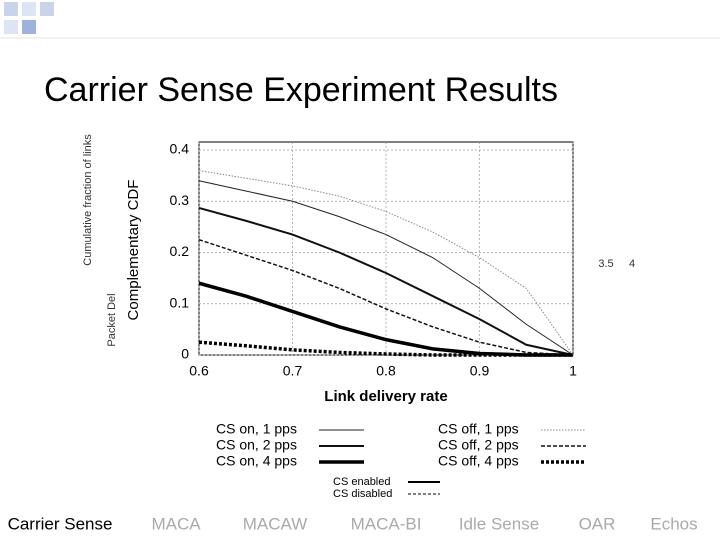 This screenshot has height=540, width=720. What do you see at coordinates (386, 371) in the screenshot?
I see `x-tick-label: 0.8` at bounding box center [386, 371].